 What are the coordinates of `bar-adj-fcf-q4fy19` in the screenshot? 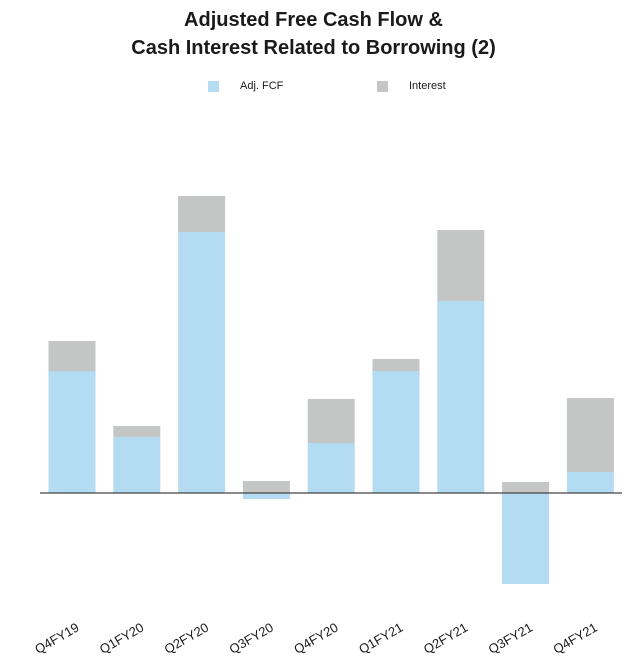 It's located at (72, 432).